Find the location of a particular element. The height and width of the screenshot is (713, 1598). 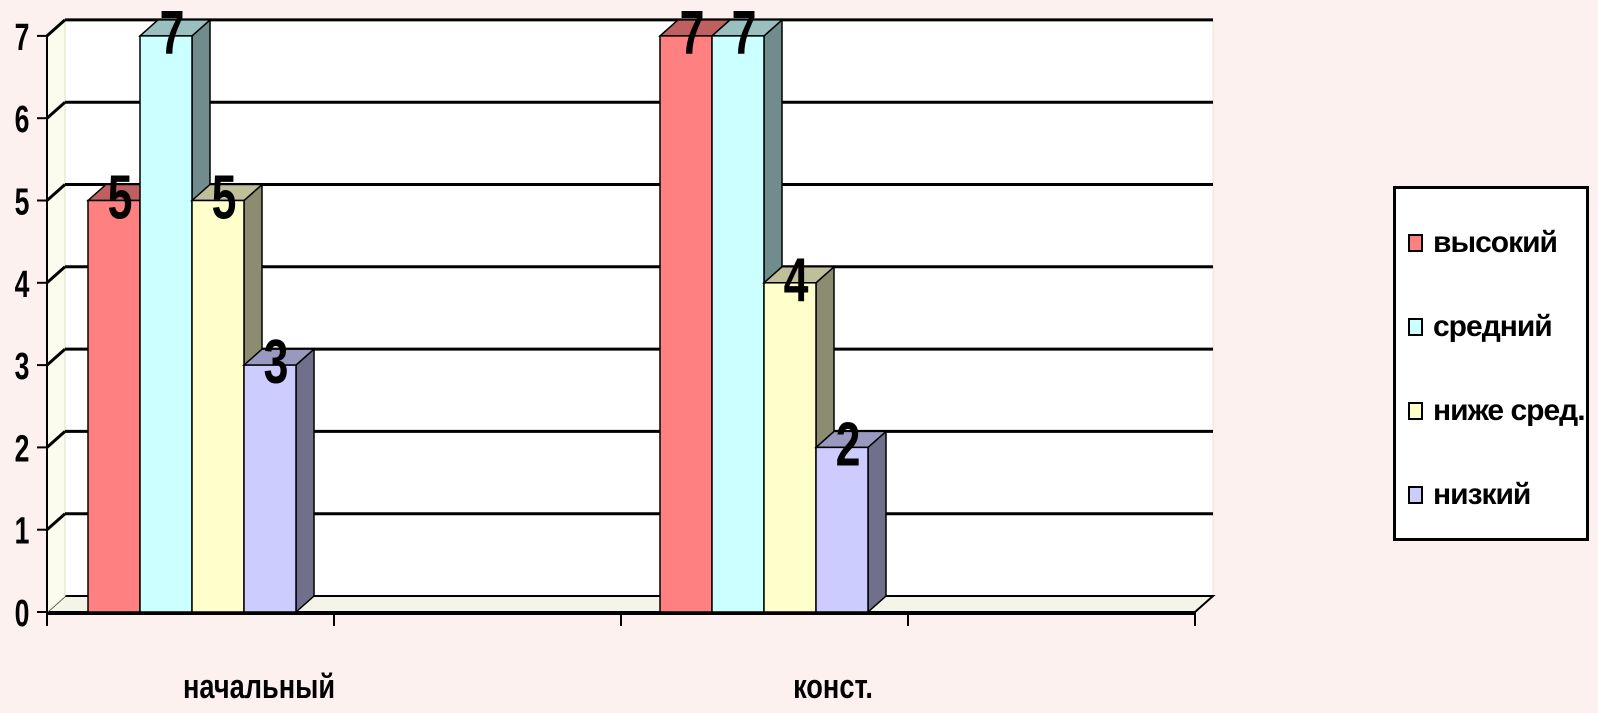

y-tick-label: 0 is located at coordinates (22, 612).